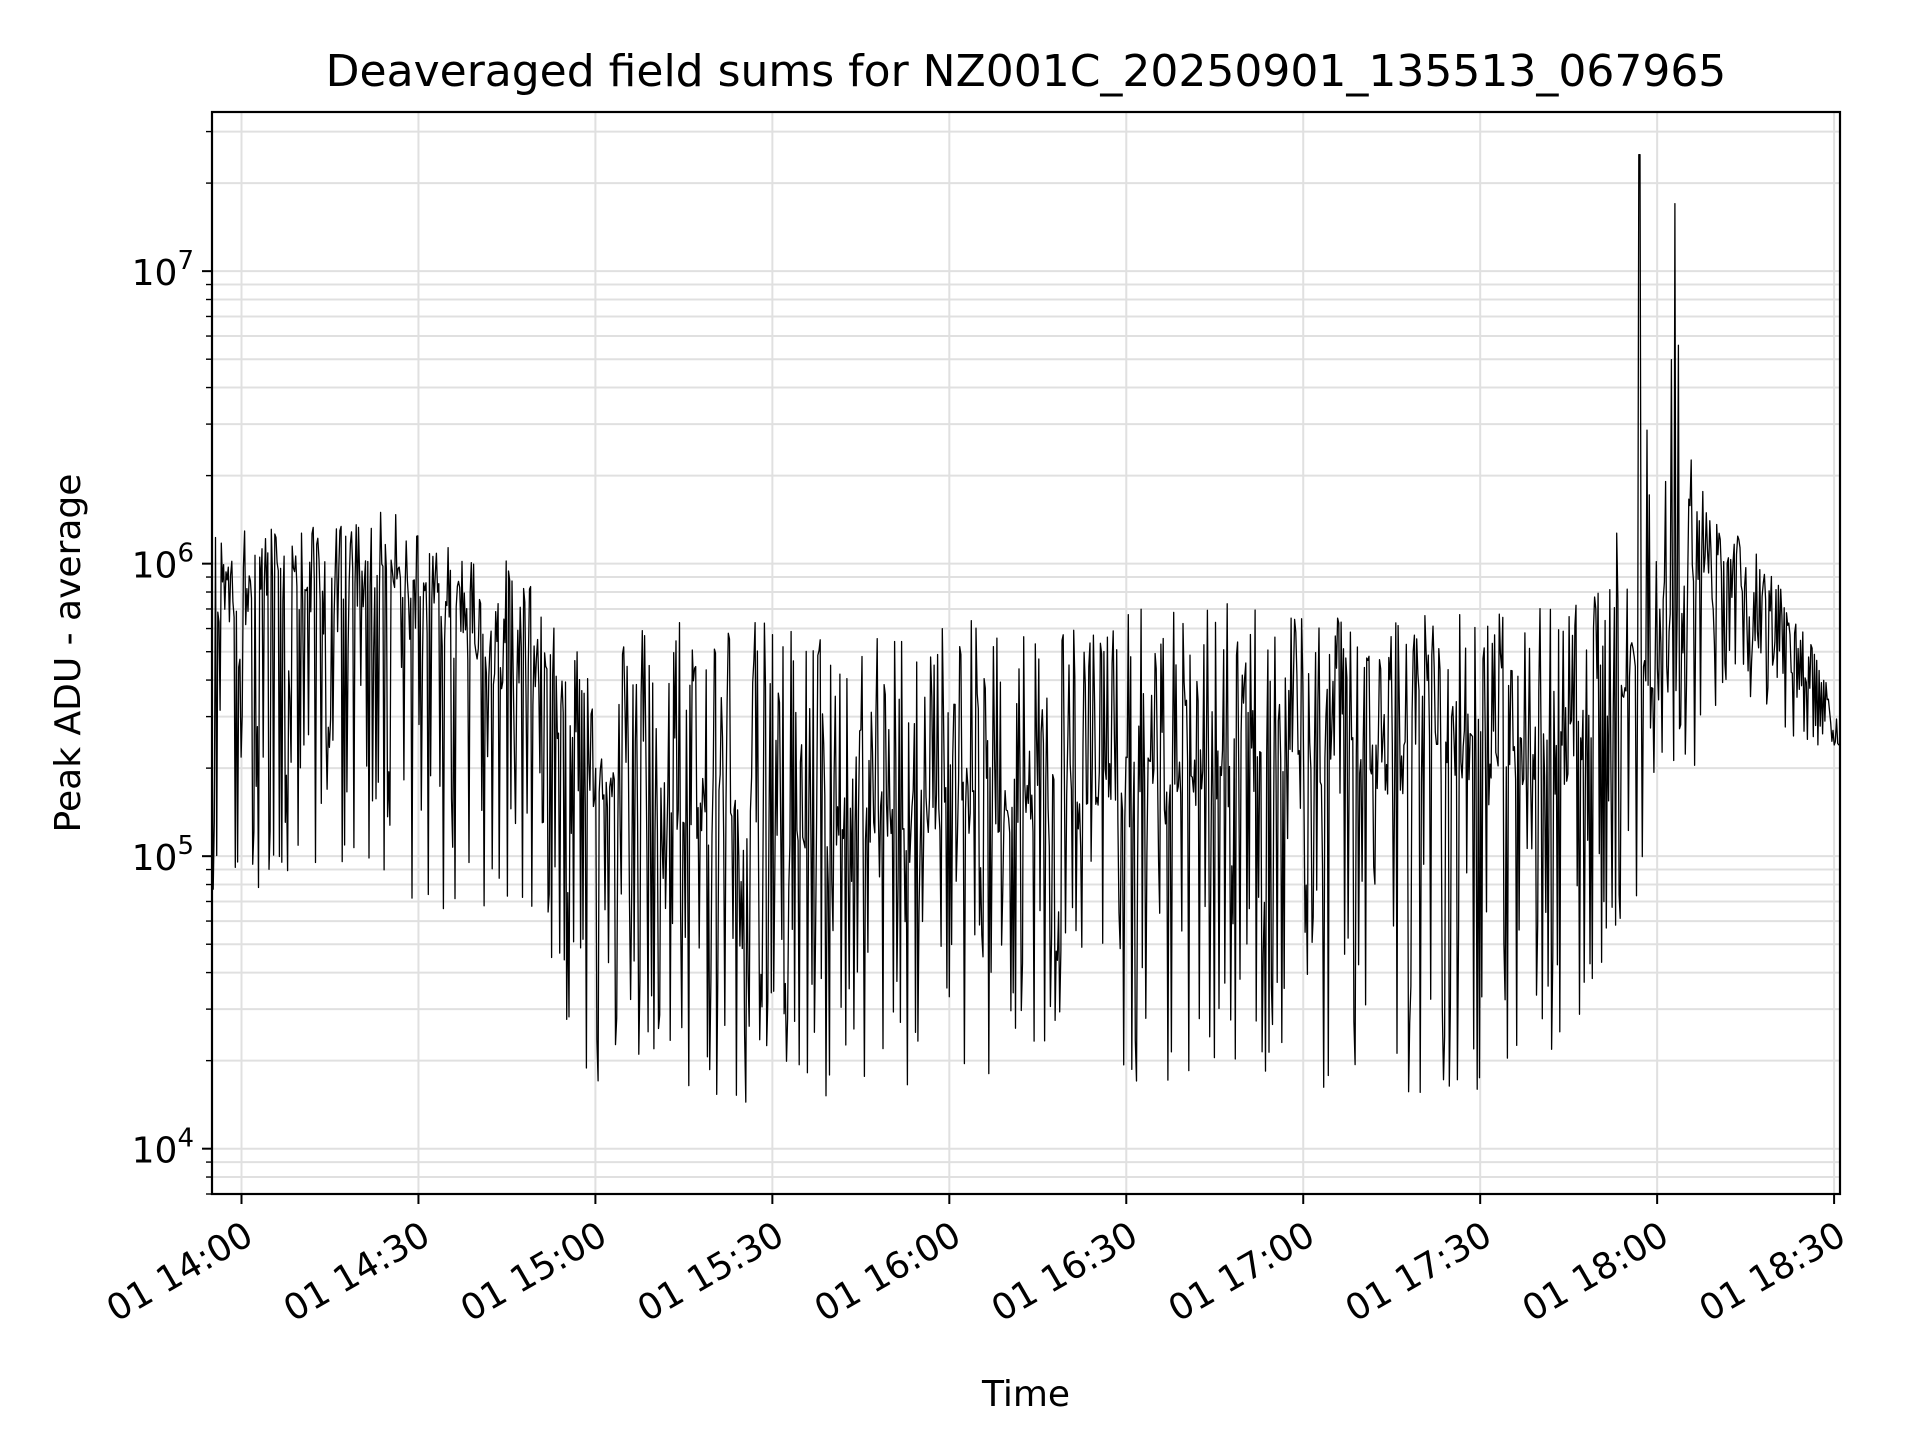 The width and height of the screenshot is (1920, 1440). What do you see at coordinates (357, 1272) in the screenshot?
I see `x-tick-label: 01 14:30` at bounding box center [357, 1272].